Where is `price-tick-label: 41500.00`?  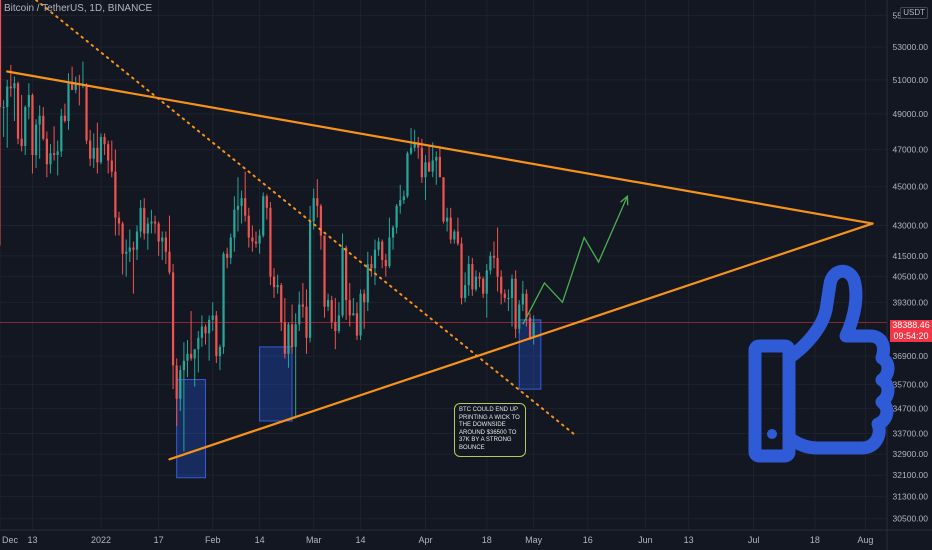
price-tick-label: 41500.00 is located at coordinates (911, 256).